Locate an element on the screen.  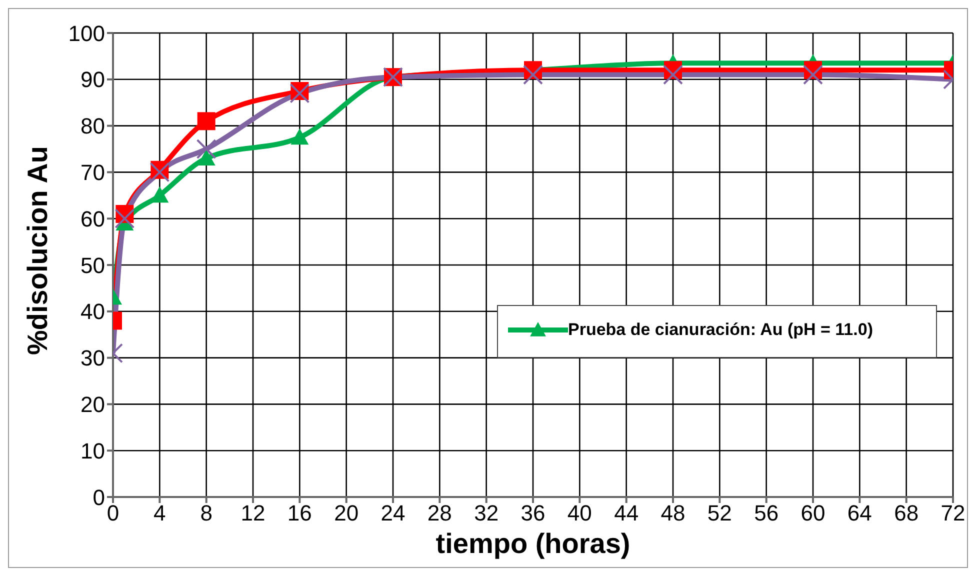
x-tick-label: 28 is located at coordinates (439, 513).